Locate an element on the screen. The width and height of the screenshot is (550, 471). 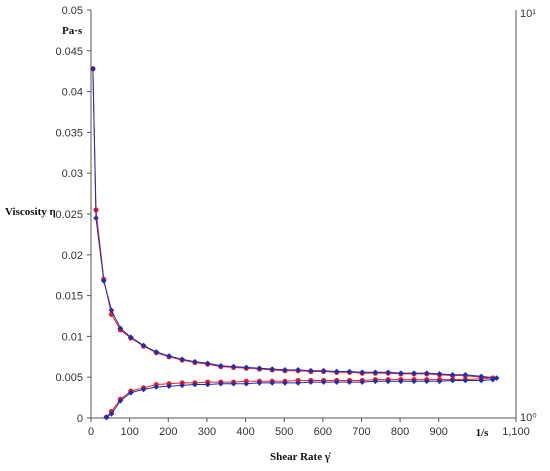
x-tick-label: 100 is located at coordinates (129, 432).